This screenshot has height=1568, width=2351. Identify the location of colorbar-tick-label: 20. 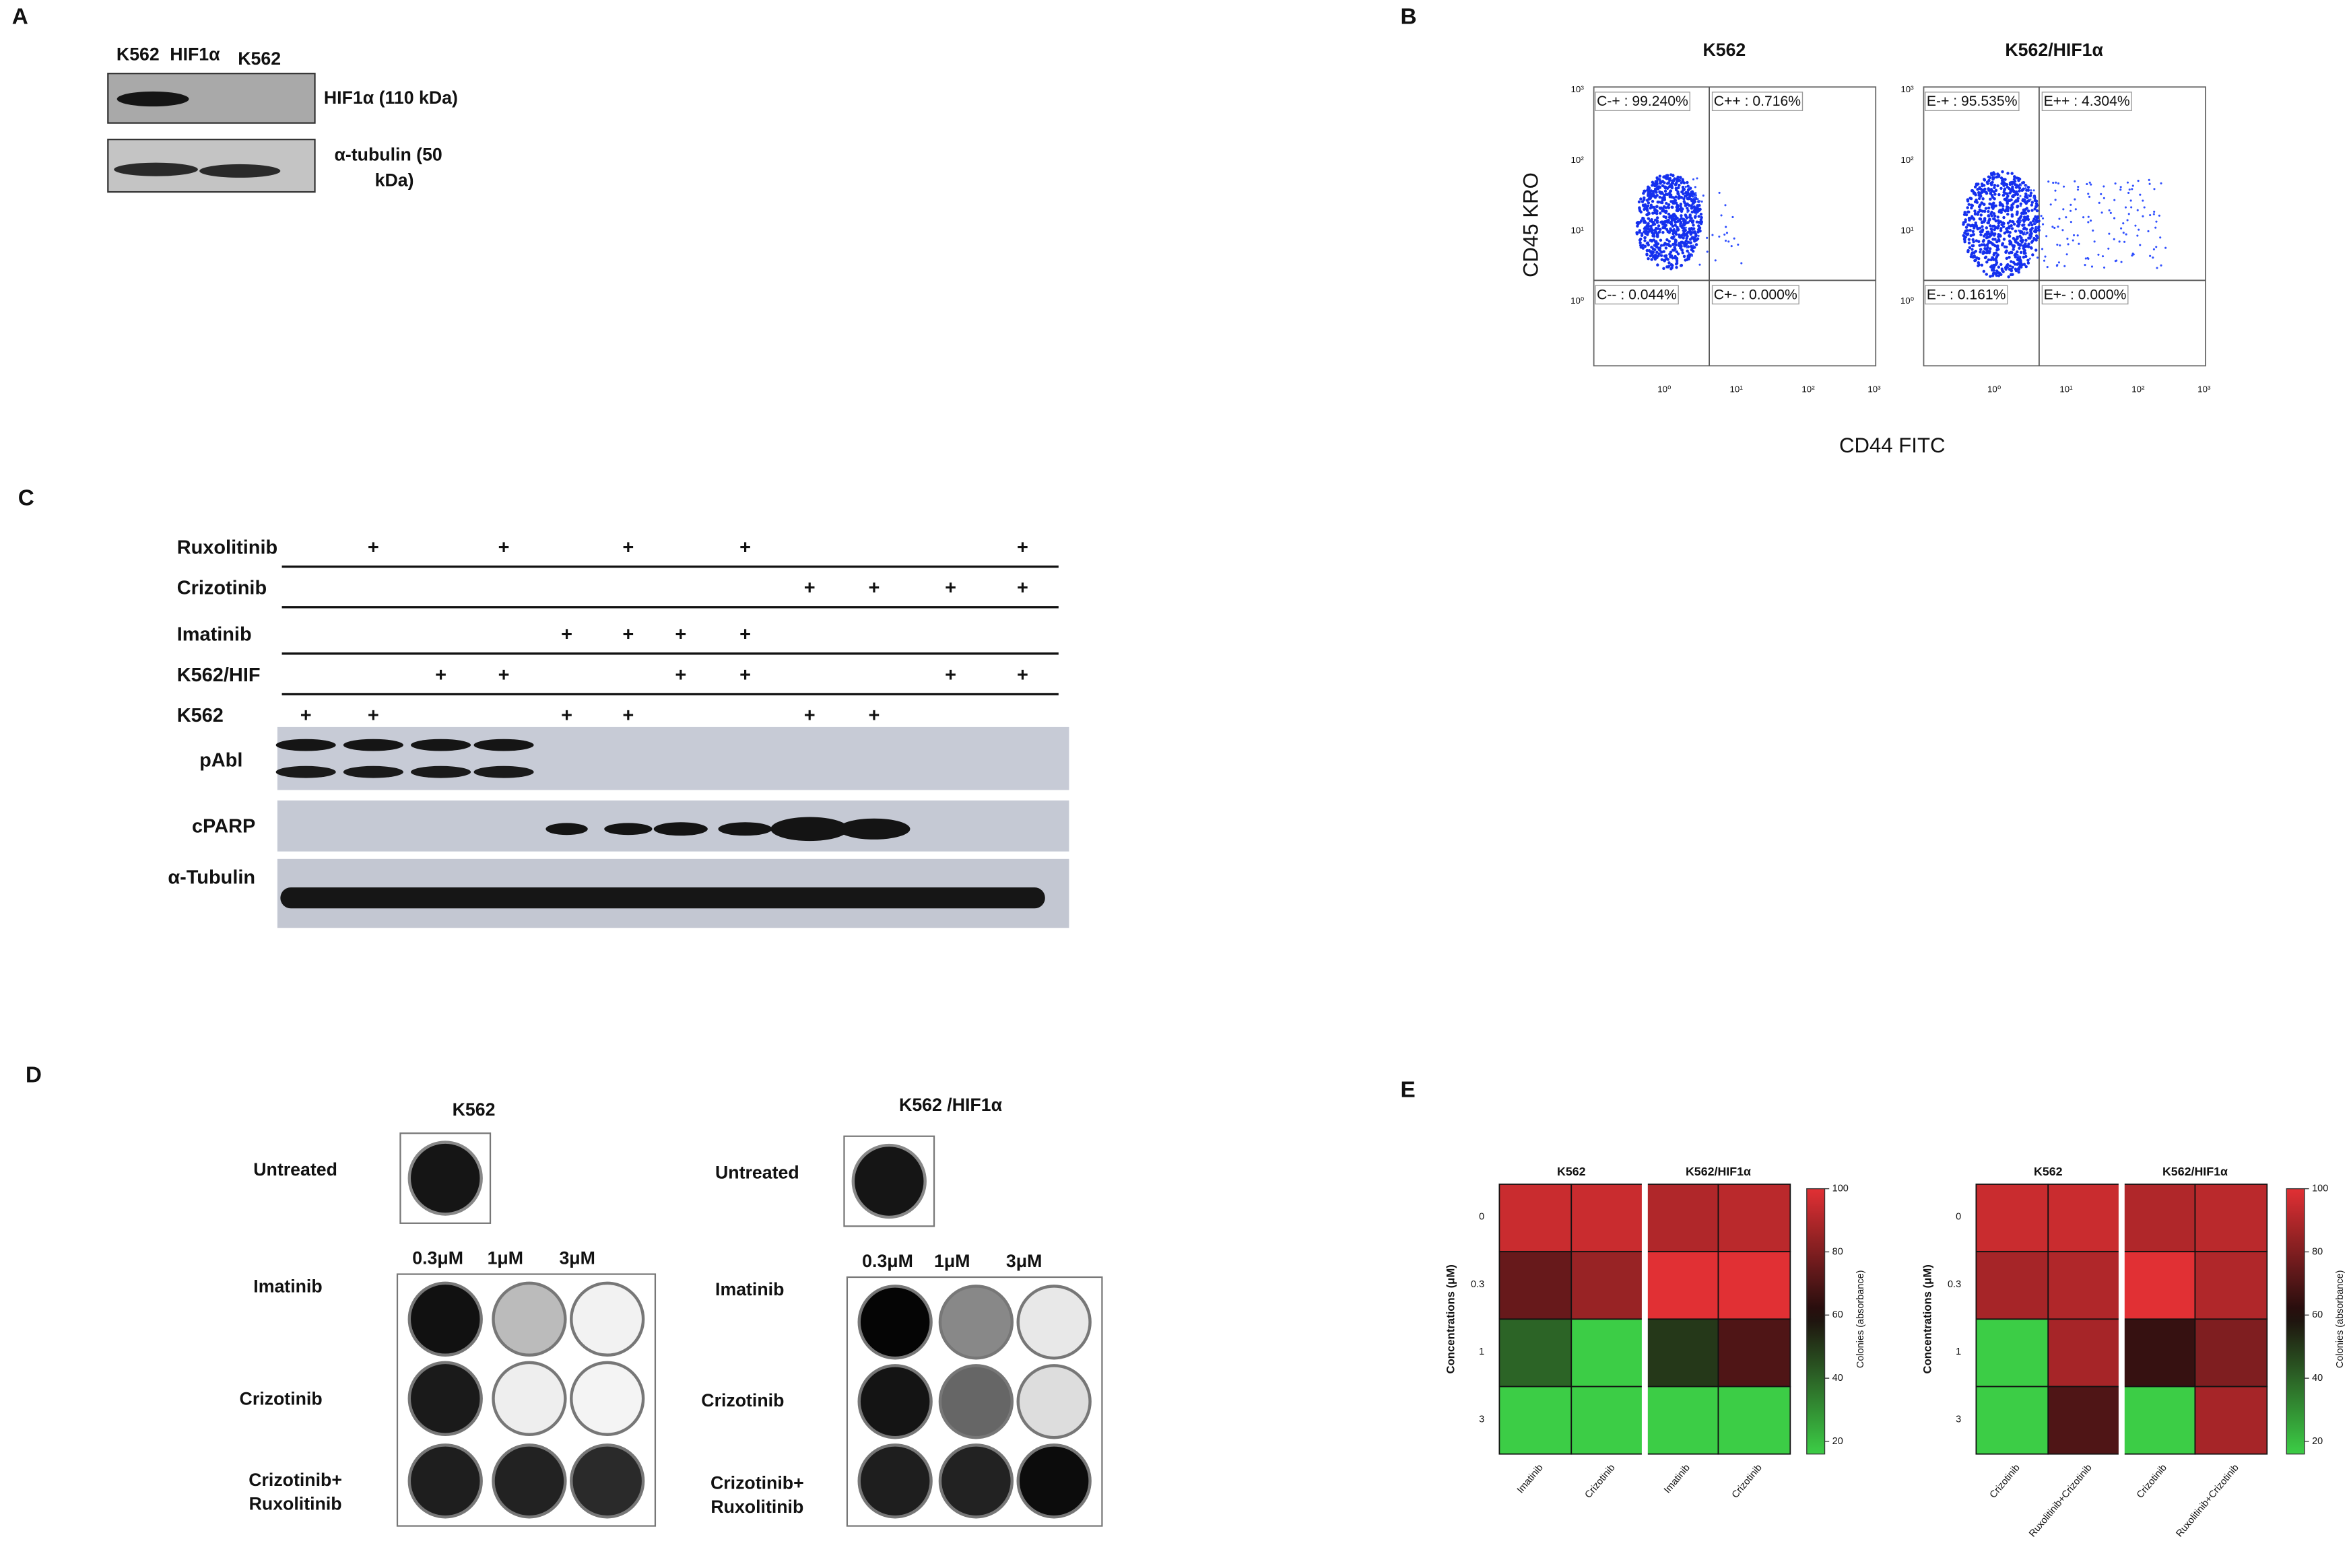
(2317, 1441).